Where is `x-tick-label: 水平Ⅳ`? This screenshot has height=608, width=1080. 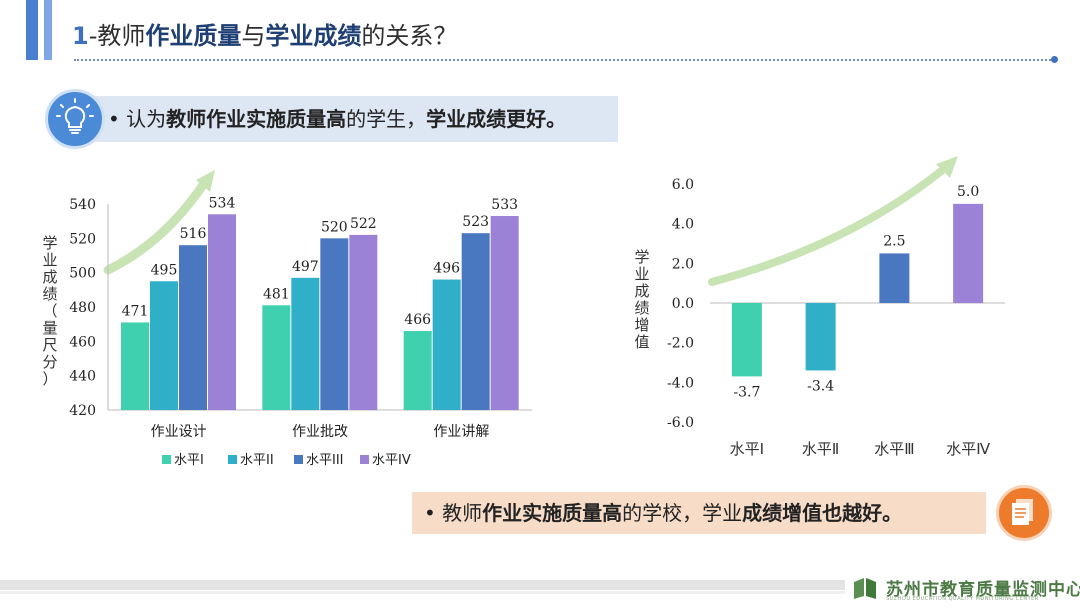
x-tick-label: 水平Ⅳ is located at coordinates (968, 449).